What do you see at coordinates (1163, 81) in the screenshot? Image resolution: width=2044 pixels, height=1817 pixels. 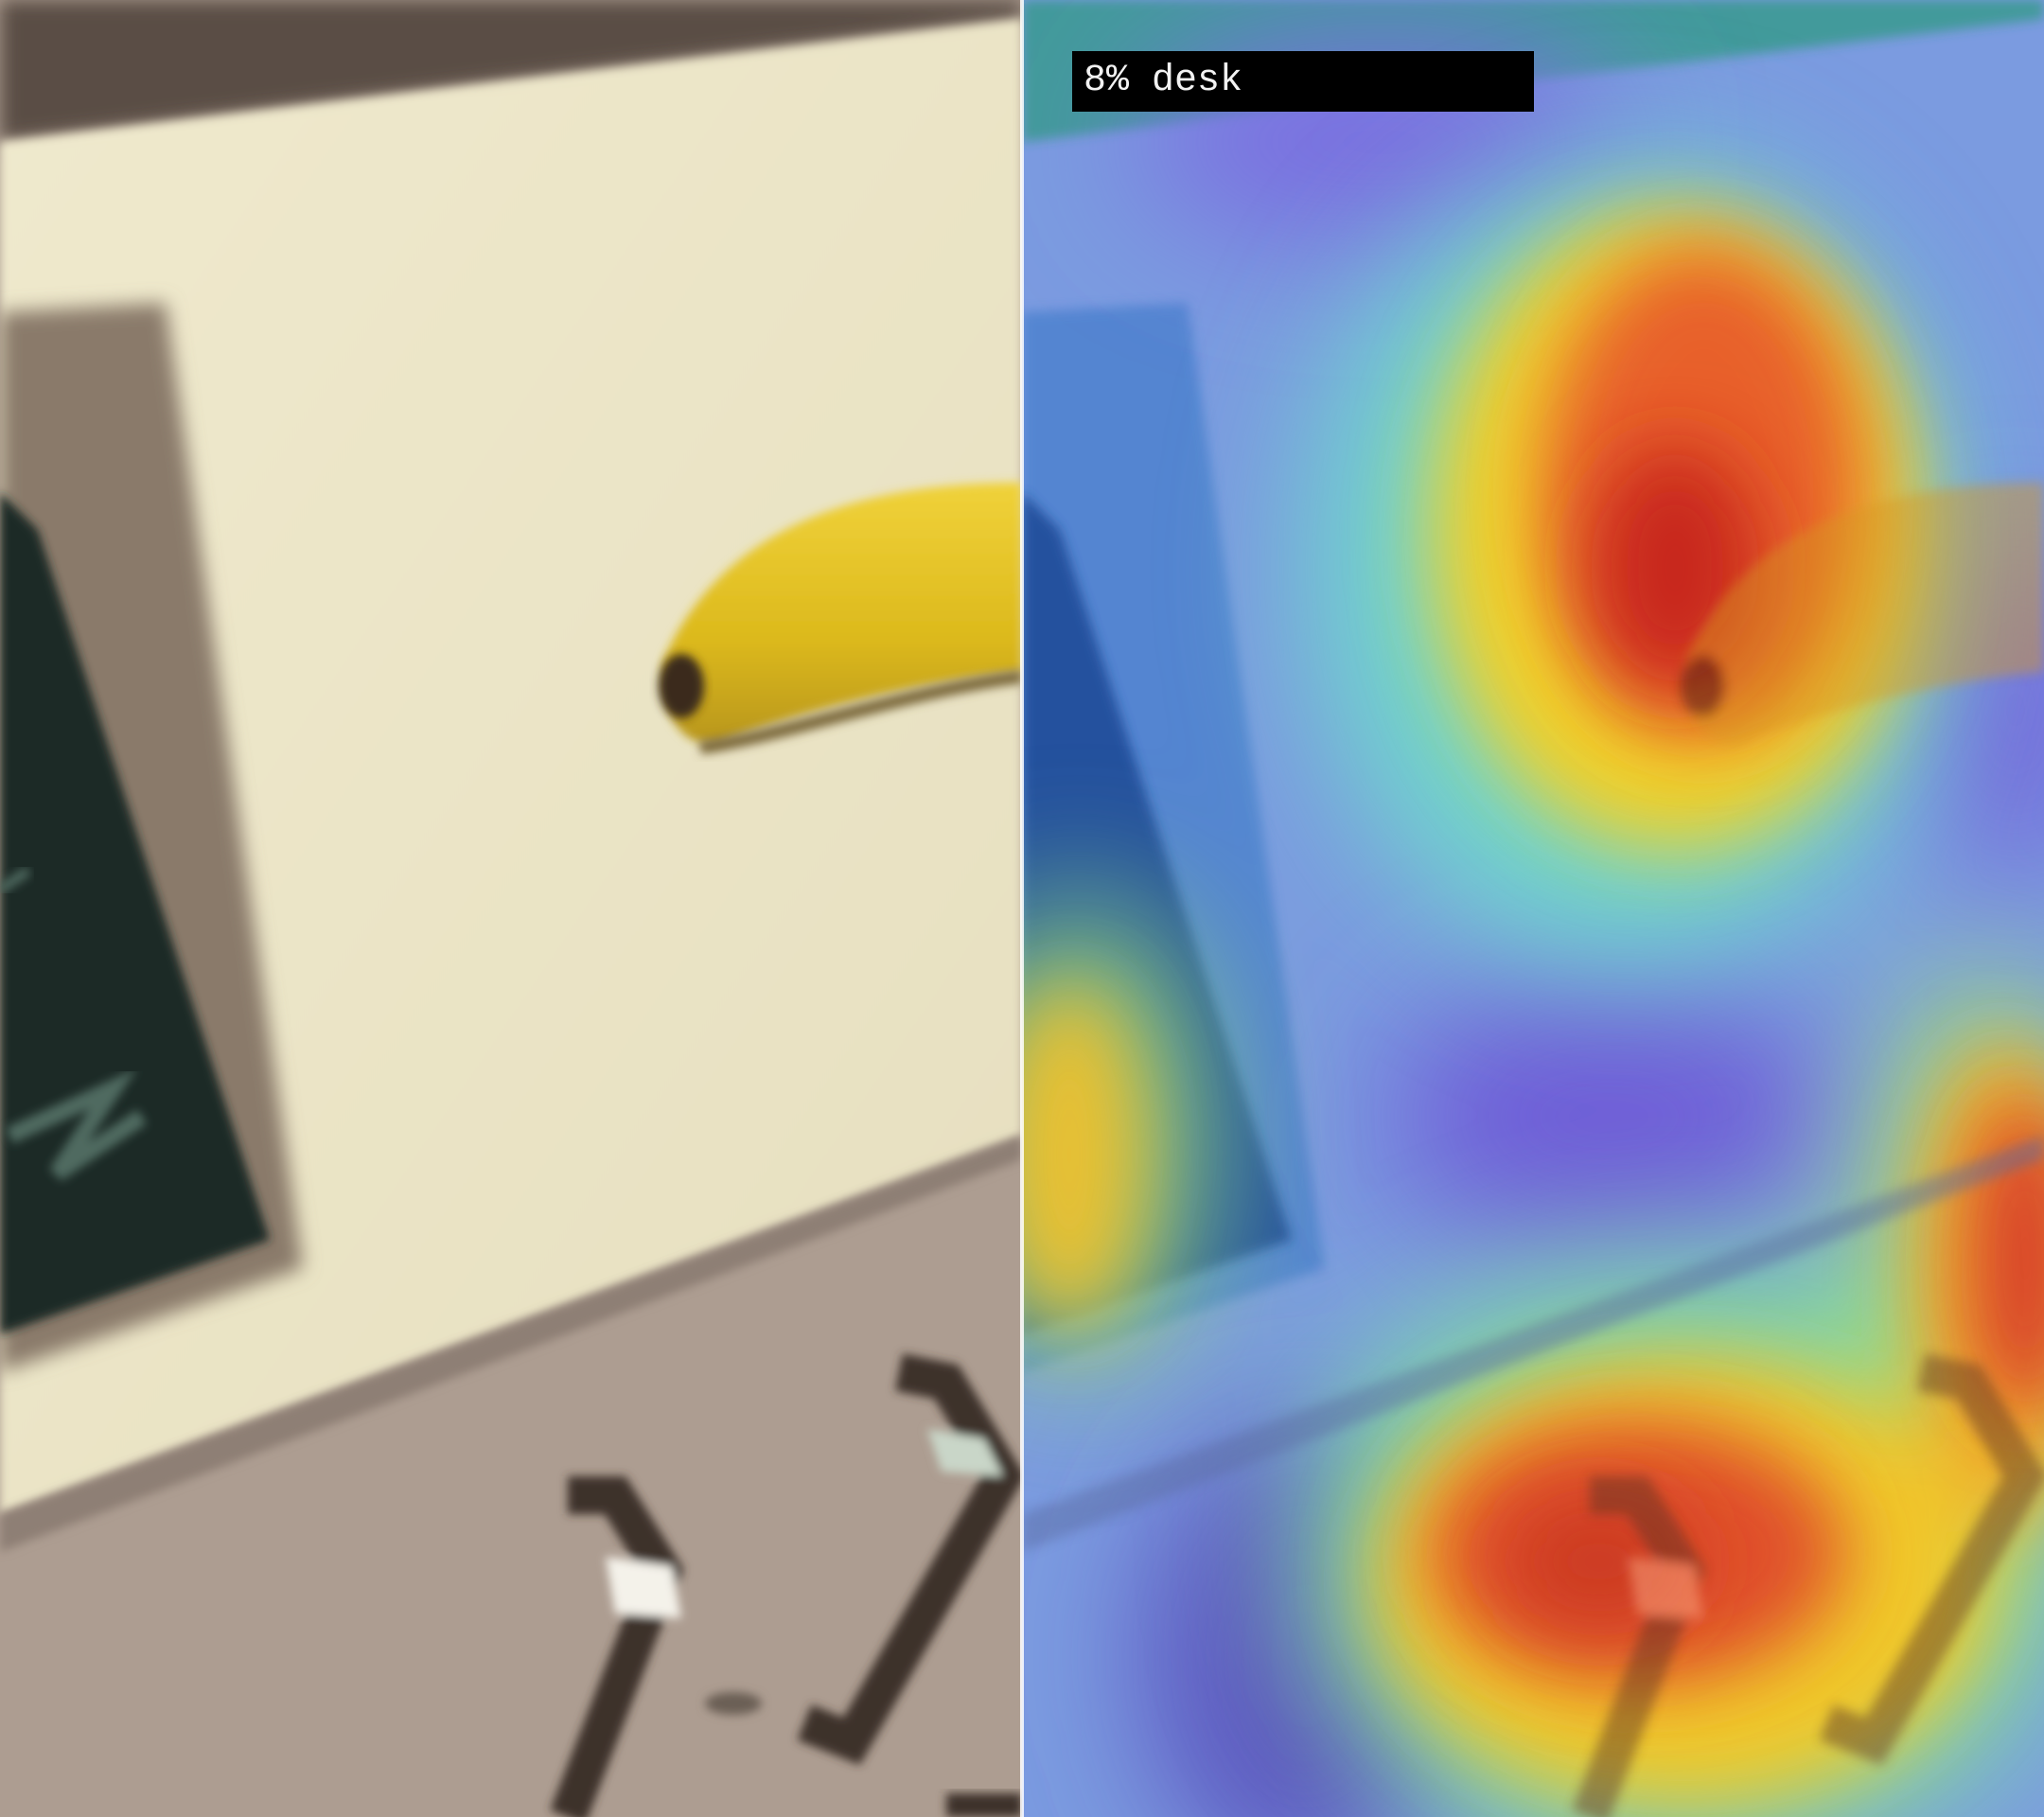 I see `prediction-label-text: 8% desk` at bounding box center [1163, 81].